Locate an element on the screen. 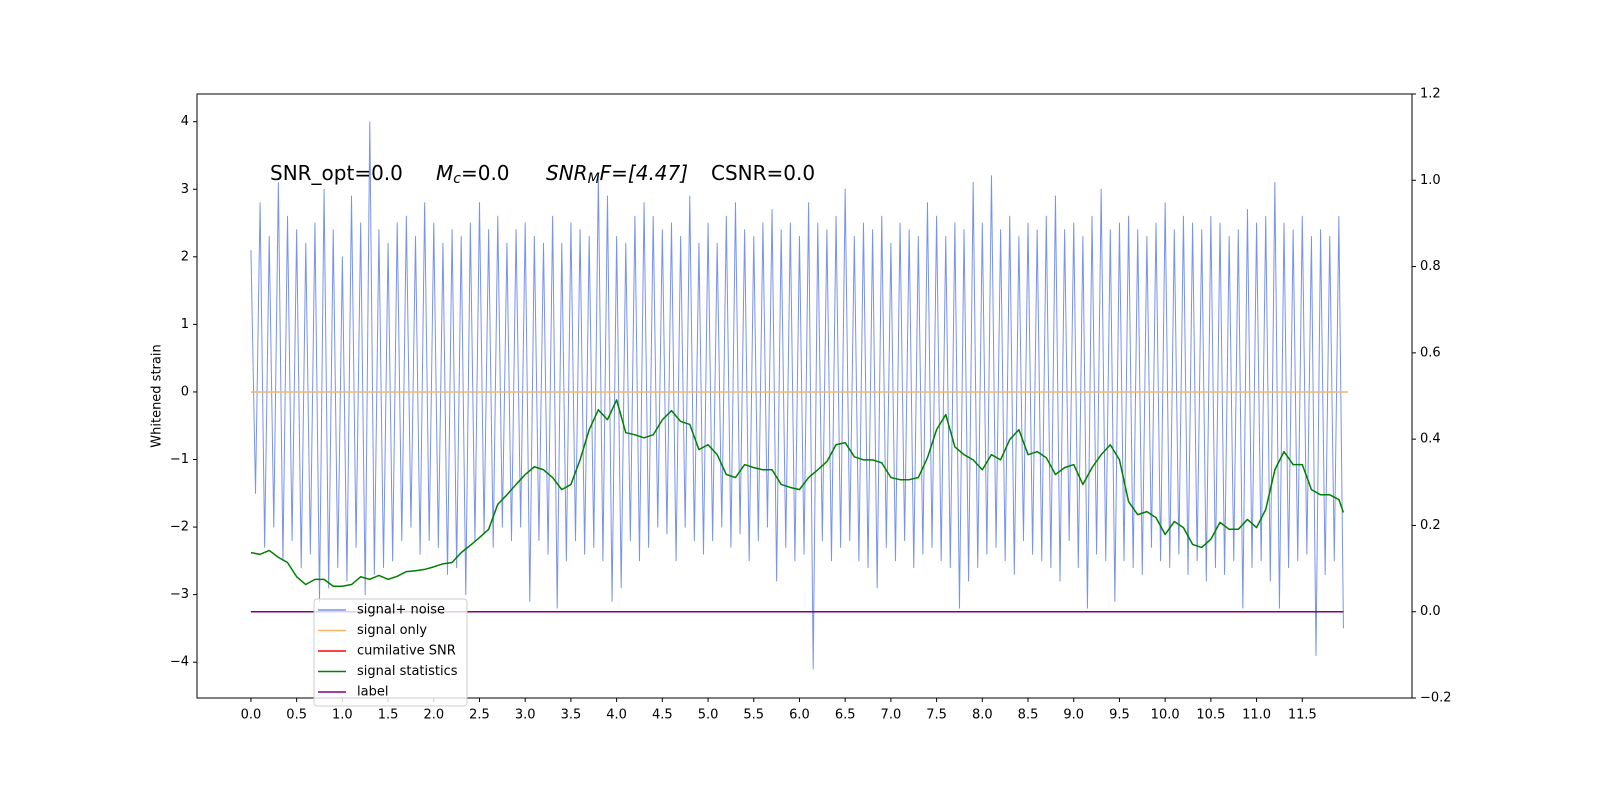 The height and width of the screenshot is (800, 1600). x-tick-label: 4.0 is located at coordinates (616, 715).